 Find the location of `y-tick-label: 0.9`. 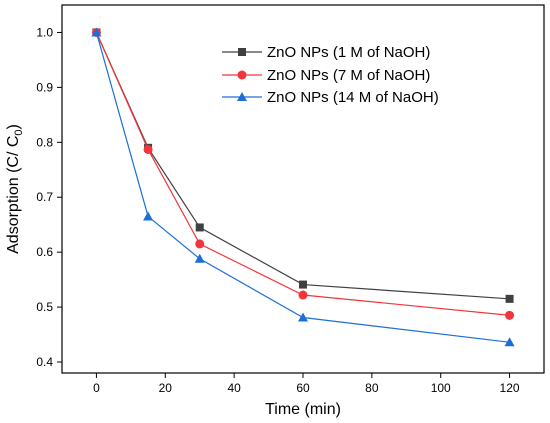

y-tick-label: 0.9 is located at coordinates (44, 87).